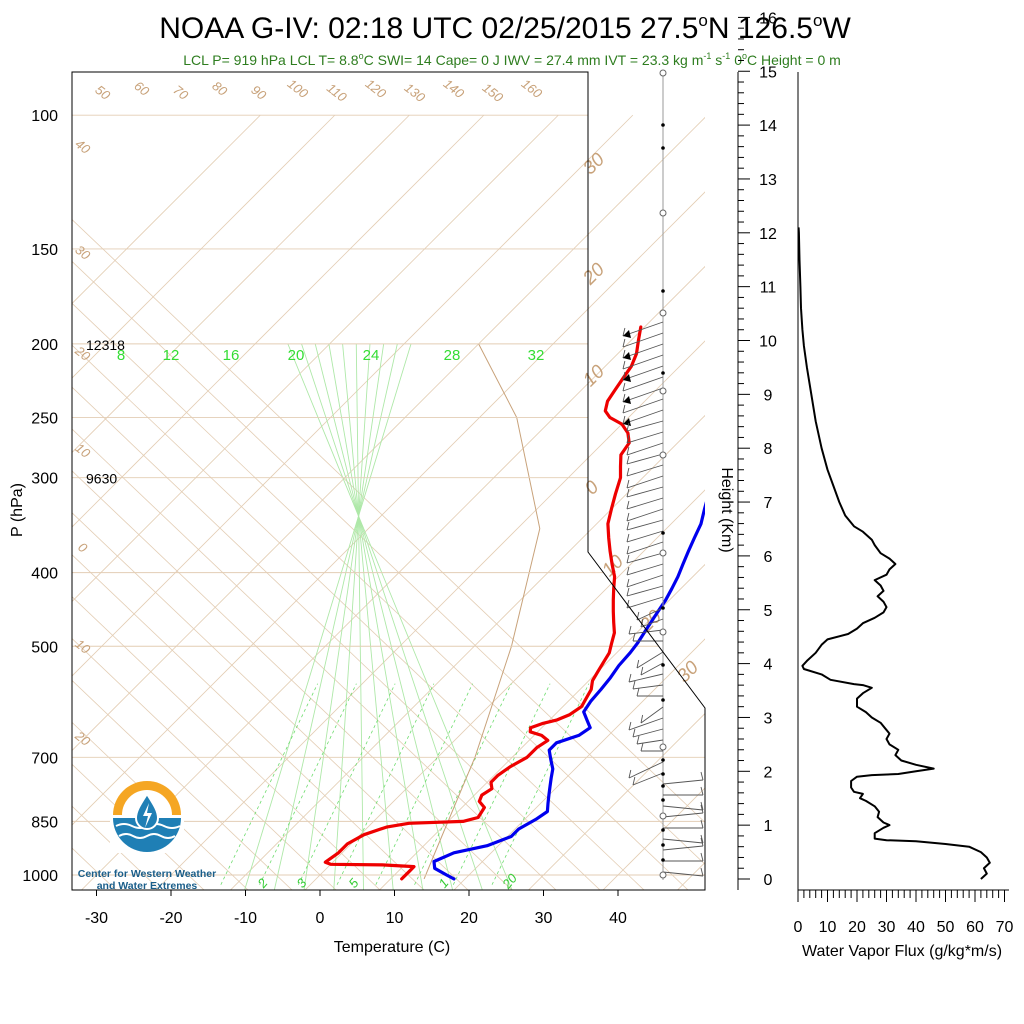 The image size is (1024, 1024). What do you see at coordinates (262, 883) in the screenshot?
I see `mixing-ratio-label-lower: 2` at bounding box center [262, 883].